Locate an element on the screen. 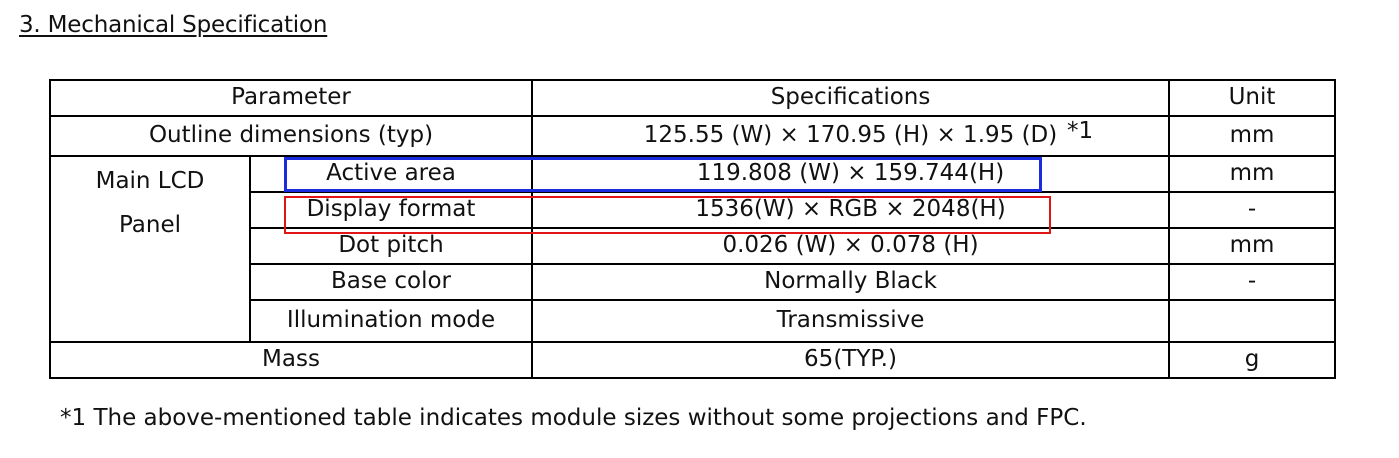  row-spec: 1536(W) × RGB × 2048(H) is located at coordinates (851, 210).